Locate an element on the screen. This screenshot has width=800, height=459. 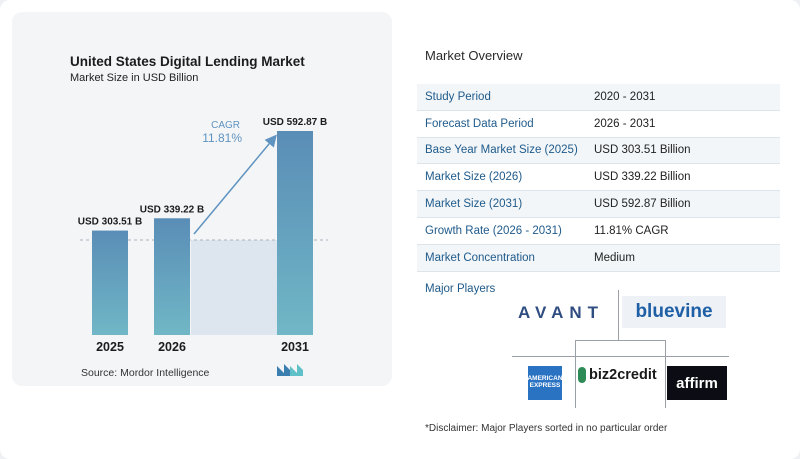
row-label: Market Concentration is located at coordinates (480, 257).